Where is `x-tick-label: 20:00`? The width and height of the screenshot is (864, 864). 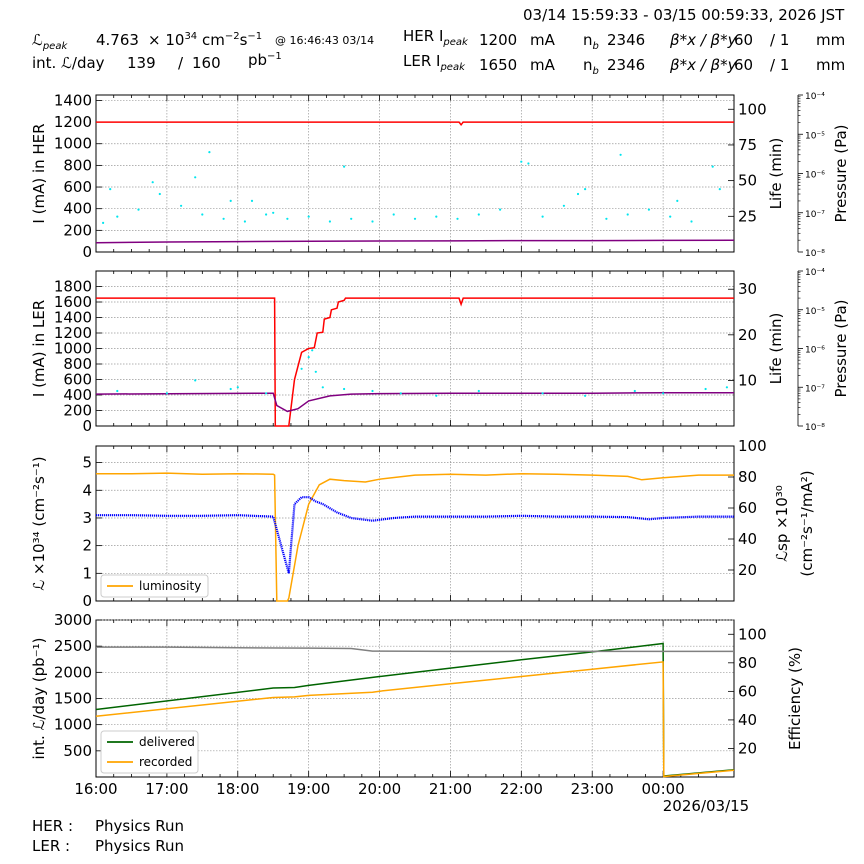
x-tick-label: 20:00 is located at coordinates (379, 789).